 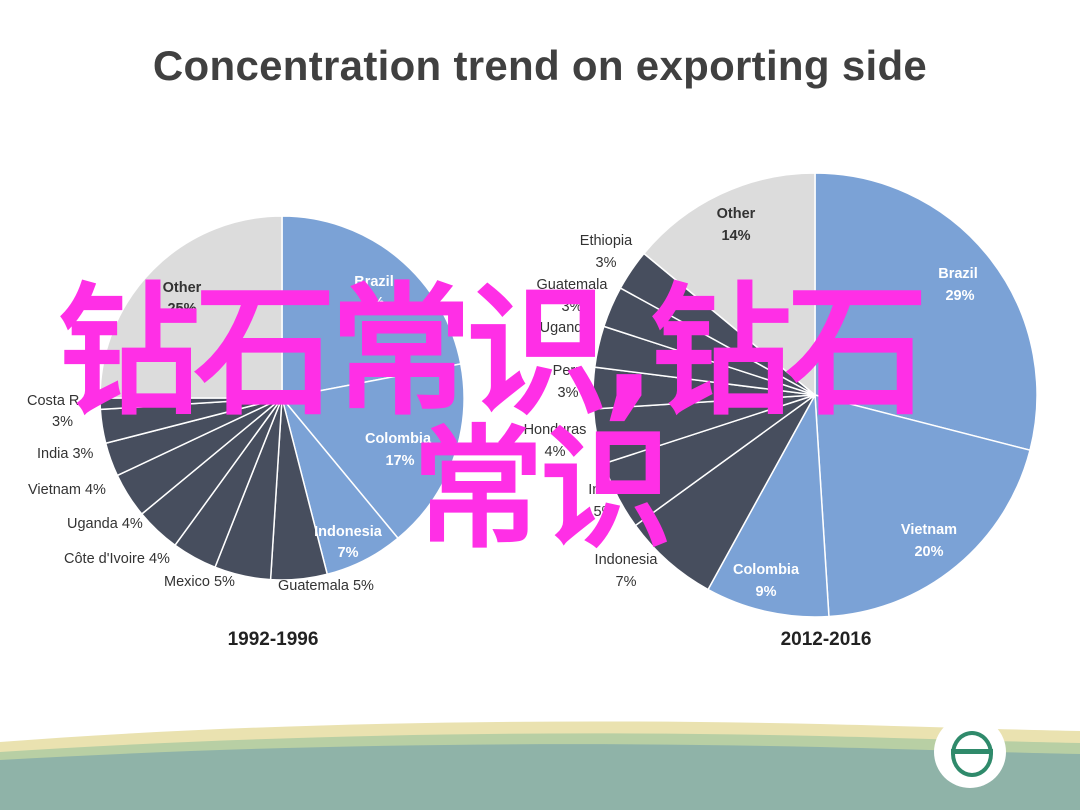 I want to click on svg-text: Guatemala 5%, so click(x=326, y=586).